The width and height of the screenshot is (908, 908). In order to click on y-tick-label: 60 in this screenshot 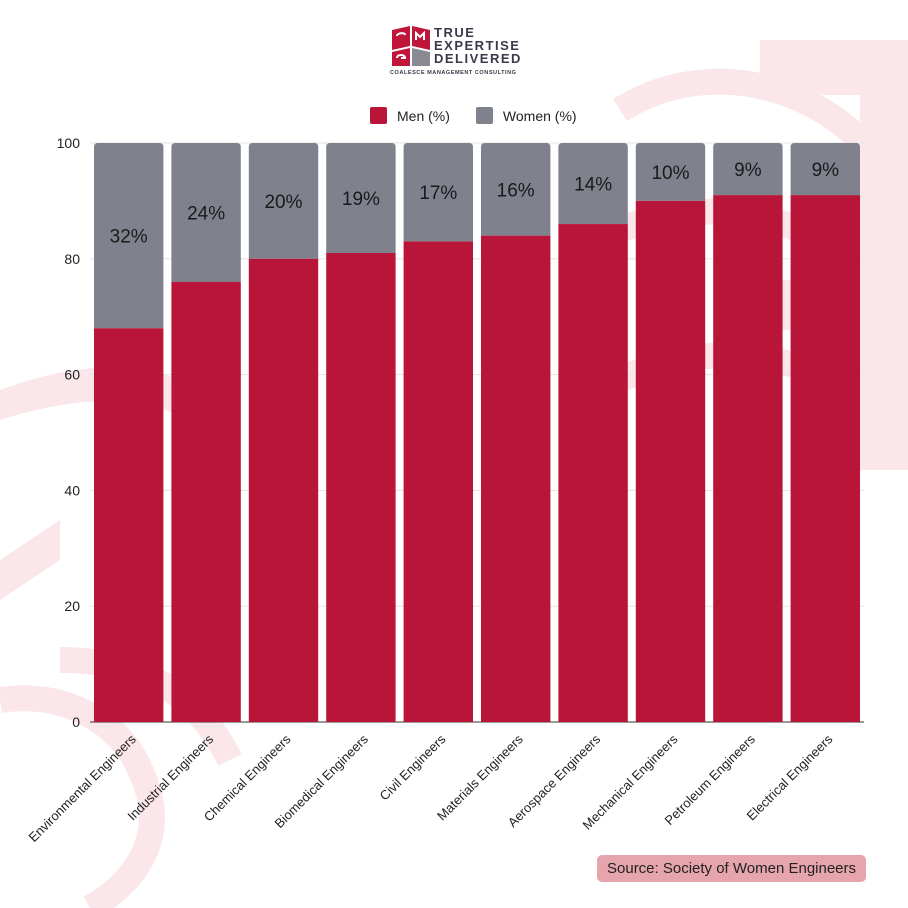, I will do `click(72, 375)`.